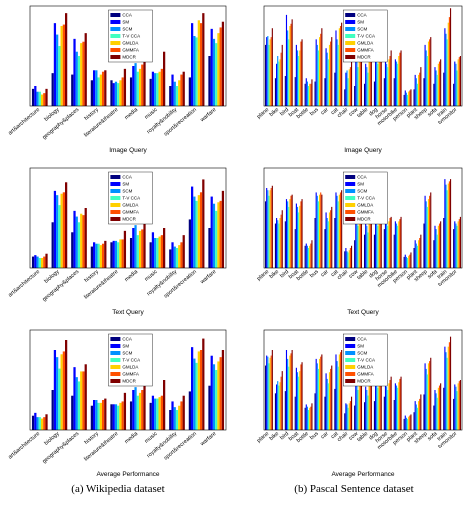 The image size is (472, 509). What do you see at coordinates (365, 212) in the screenshot?
I see `legend-label: GMMFA` at bounding box center [365, 212].